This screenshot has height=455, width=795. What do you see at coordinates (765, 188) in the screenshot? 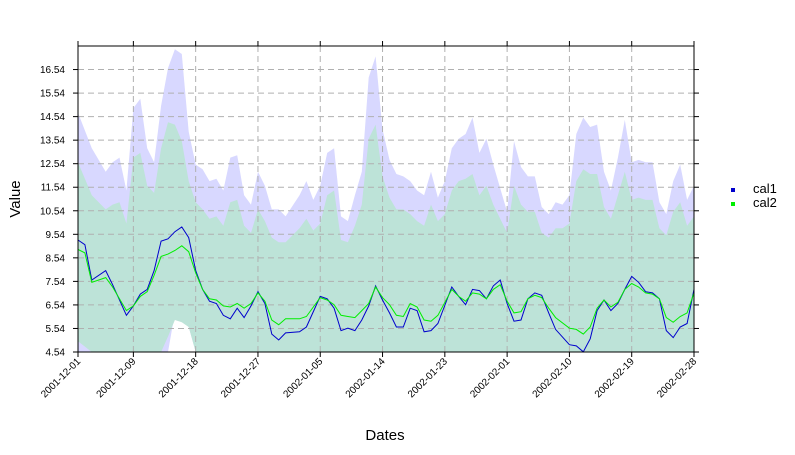
I see `legend-label-cal1: cal1` at bounding box center [765, 188].